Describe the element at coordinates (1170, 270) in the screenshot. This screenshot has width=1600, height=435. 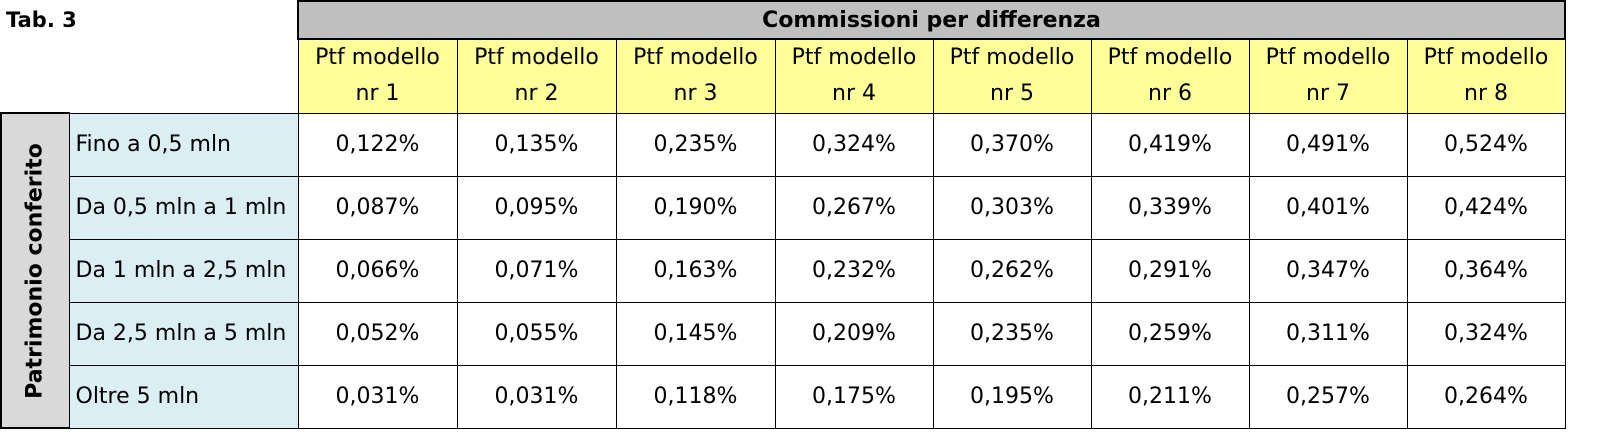
I see `table-cell: 0,291%` at that location.